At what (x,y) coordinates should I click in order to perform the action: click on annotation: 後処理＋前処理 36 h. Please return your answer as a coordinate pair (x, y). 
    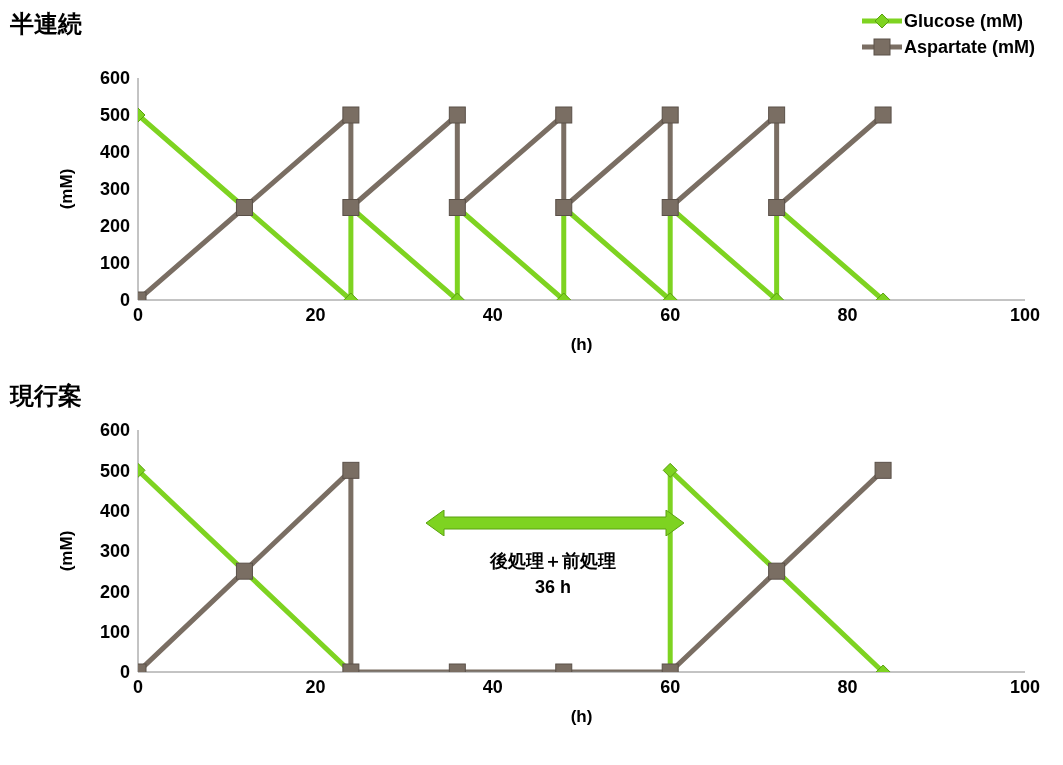
    Looking at the image, I should click on (552, 574).